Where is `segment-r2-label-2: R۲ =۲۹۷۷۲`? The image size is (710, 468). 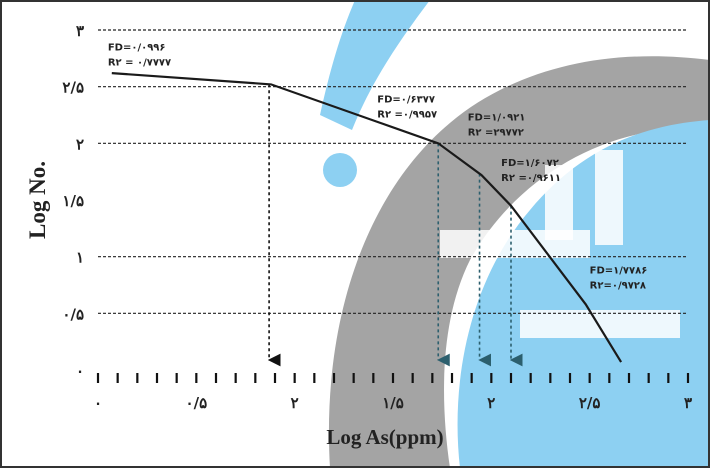 segment-r2-label-2: R۲ =۲۹۷۷۲ is located at coordinates (496, 133).